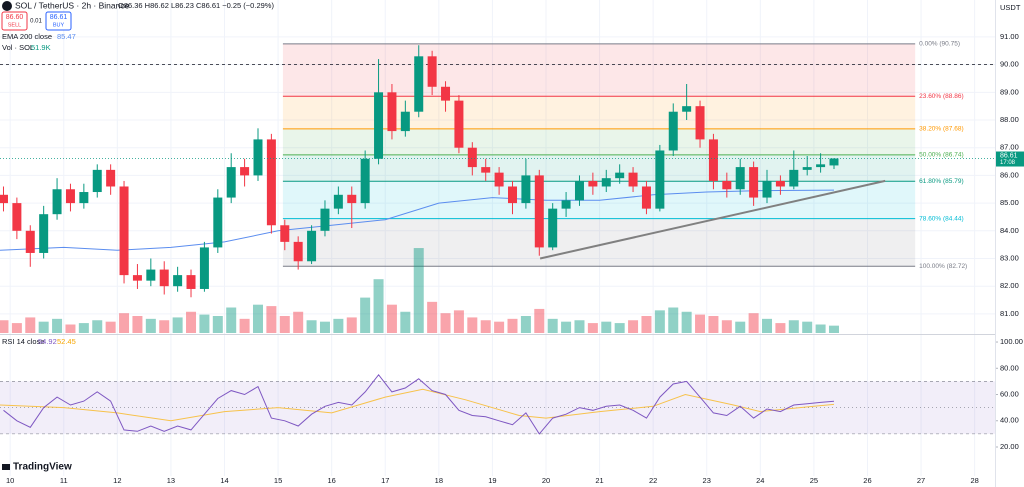  Describe the element at coordinates (72, 5) in the screenshot. I see `symbol-title: SOL / TetherUS · 2h · Binance` at that location.